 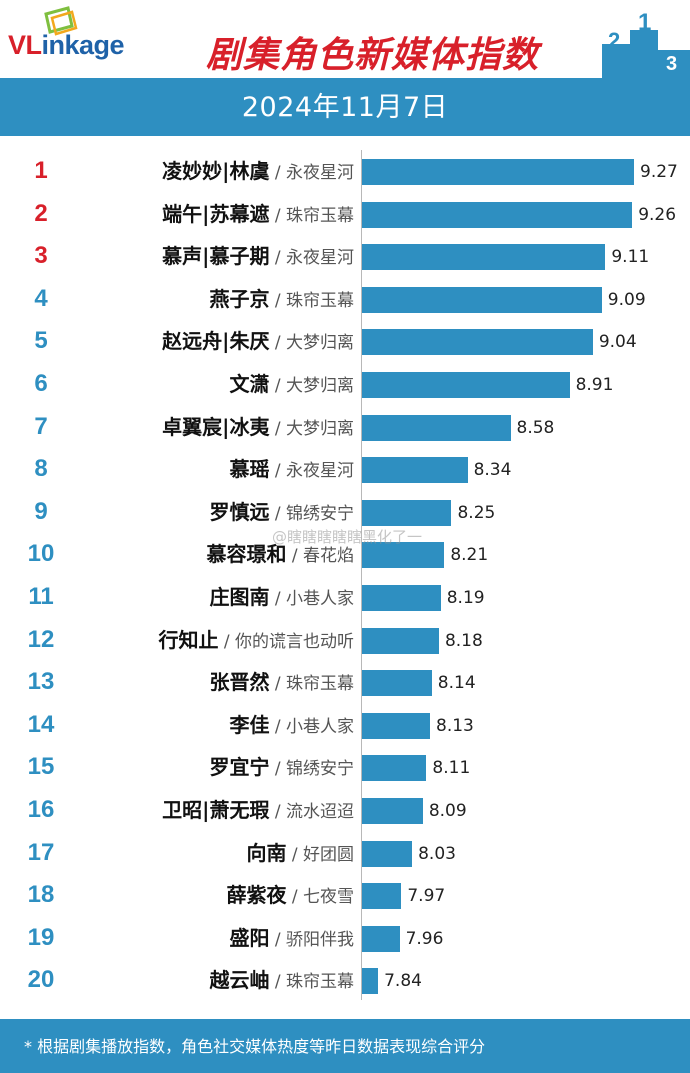 I want to click on value-label: 9.26, so click(x=657, y=214).